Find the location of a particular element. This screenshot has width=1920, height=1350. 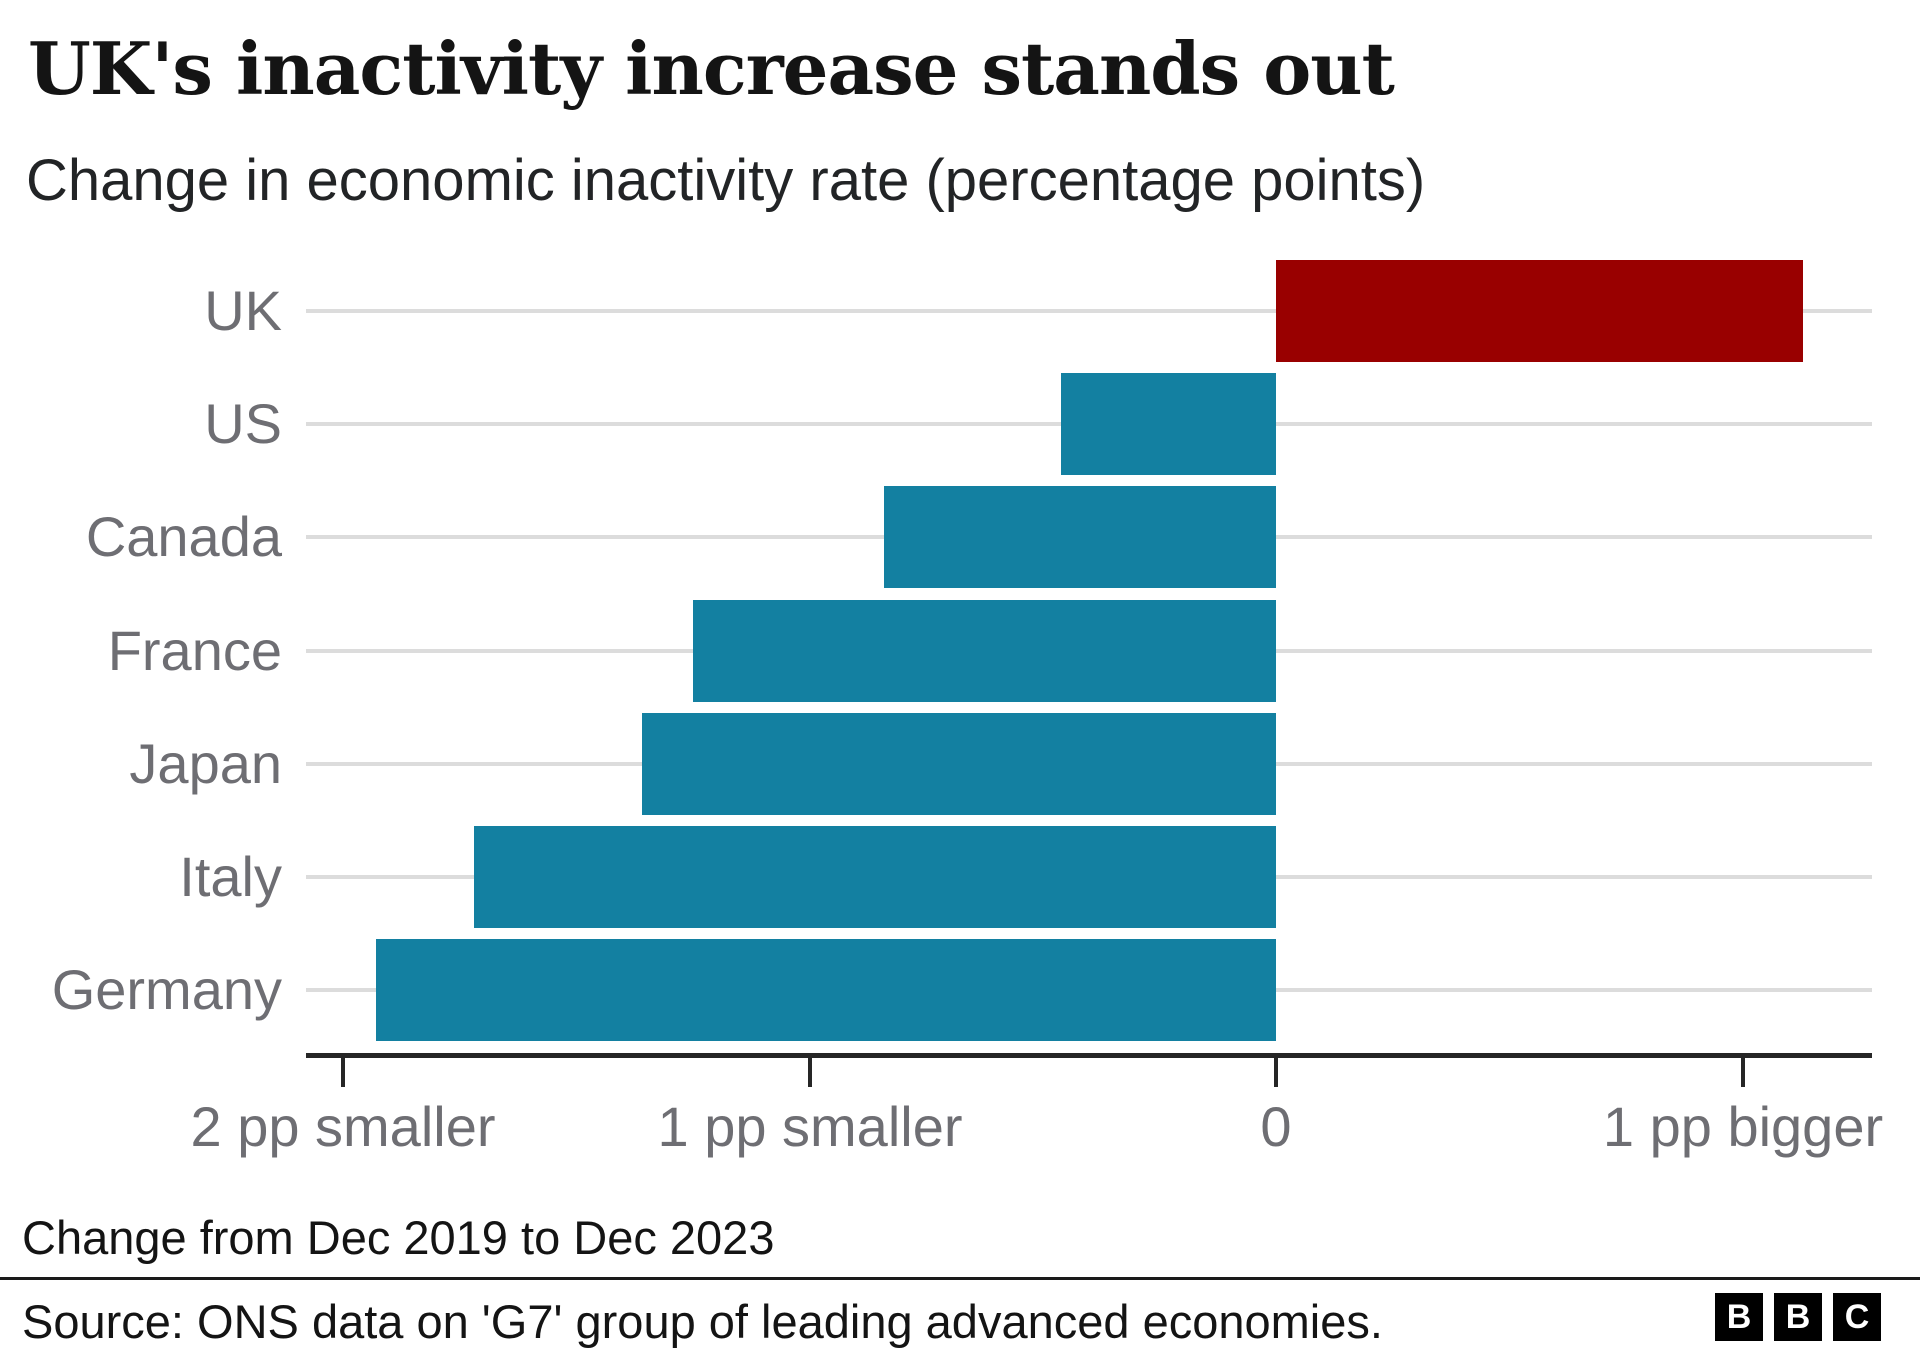

chart-title: UK's inactivity increase stands out is located at coordinates (711, 68).